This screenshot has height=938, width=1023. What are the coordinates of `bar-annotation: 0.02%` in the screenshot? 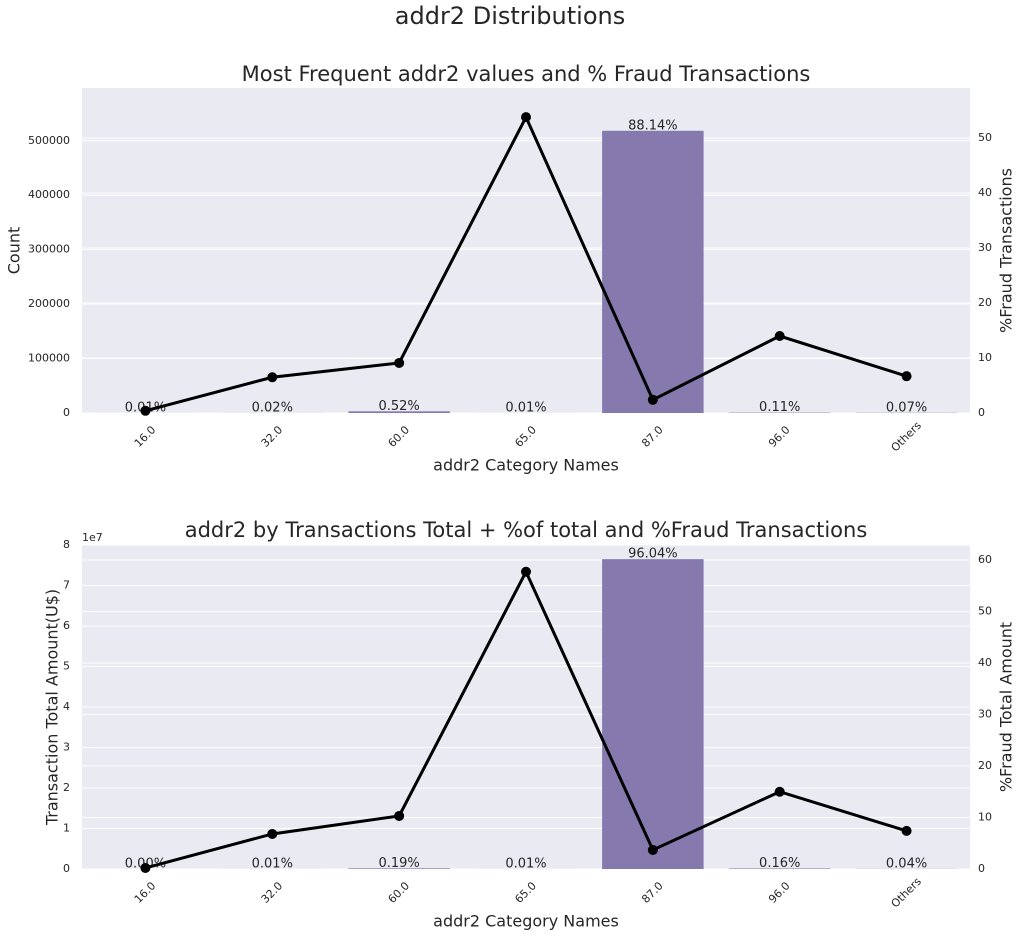 It's located at (272, 407).